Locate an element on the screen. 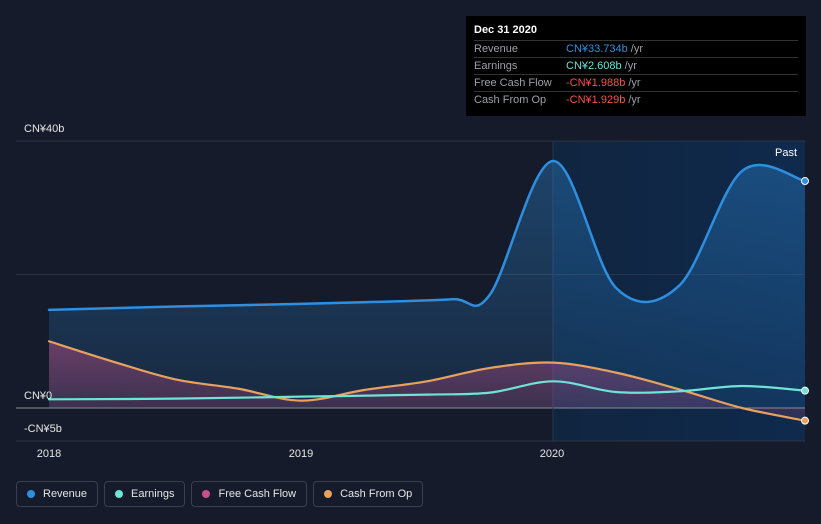 This screenshot has height=524, width=821. tooltip-row-cash-from-op: Cash From Op -CN¥1.929b /yr is located at coordinates (636, 99).